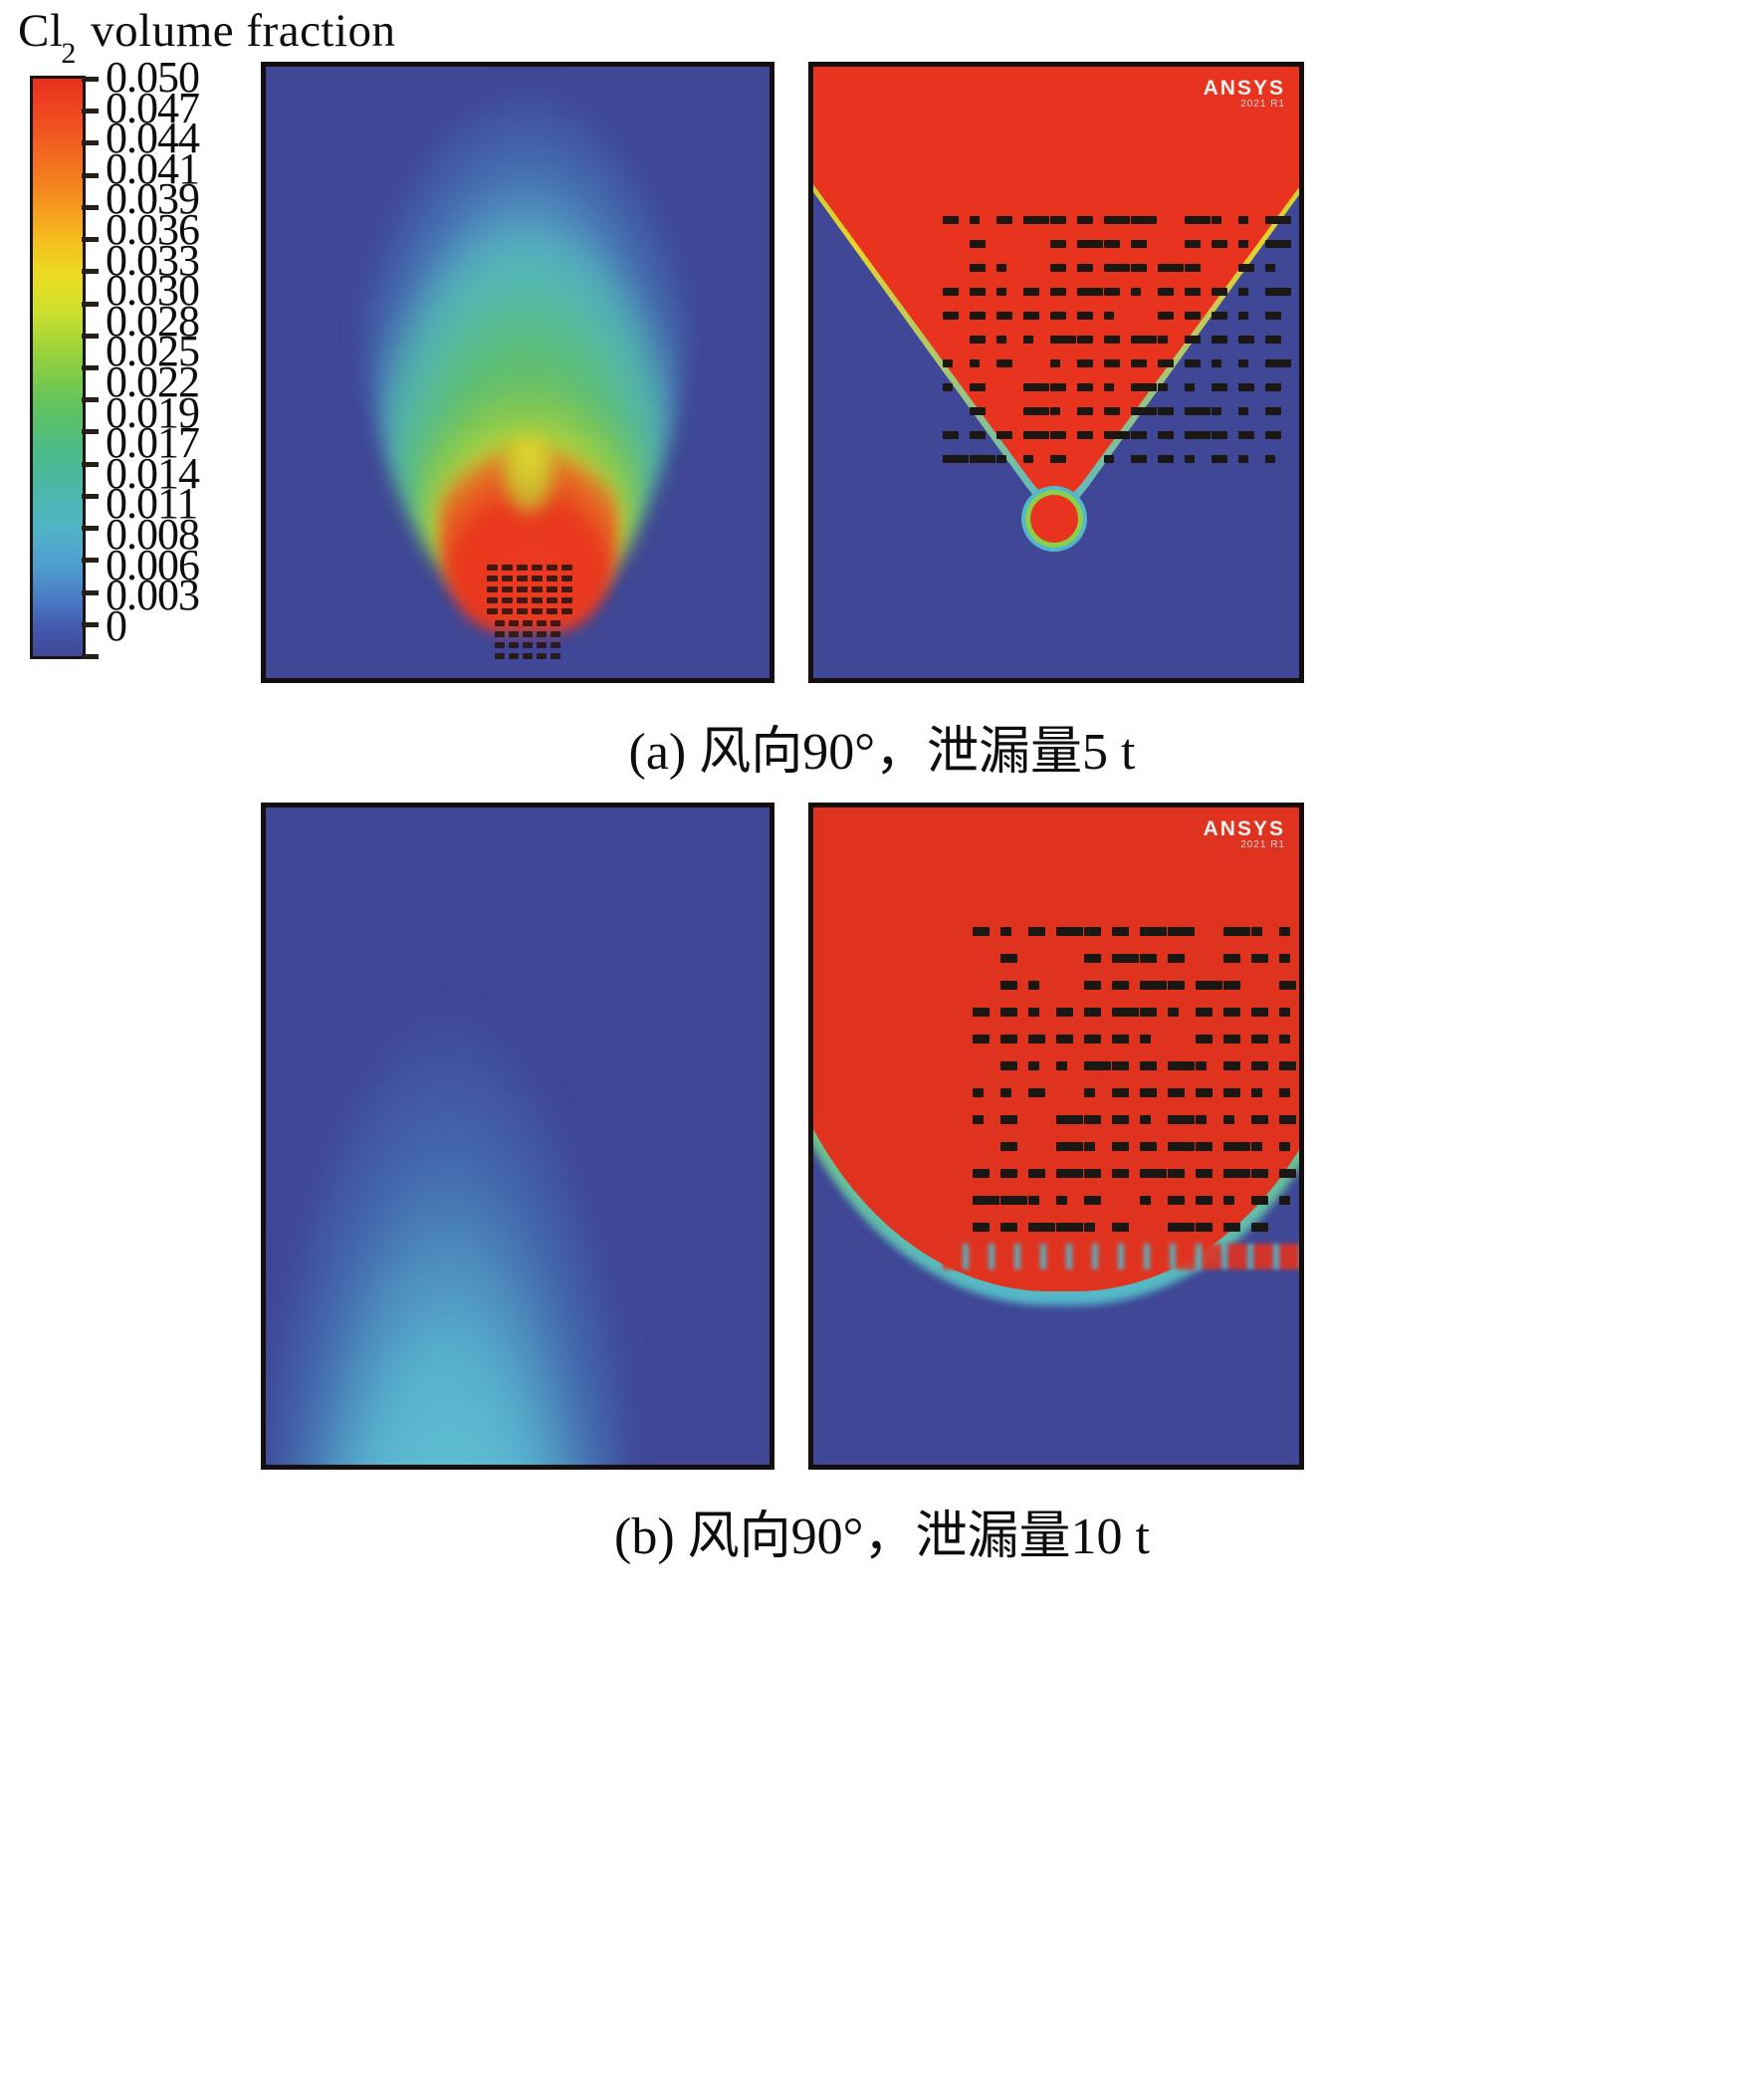 Image resolution: width=1764 pixels, height=2086 pixels. I want to click on panel-a-plan-field: ANSYS 2021 R1, so click(1056, 373).